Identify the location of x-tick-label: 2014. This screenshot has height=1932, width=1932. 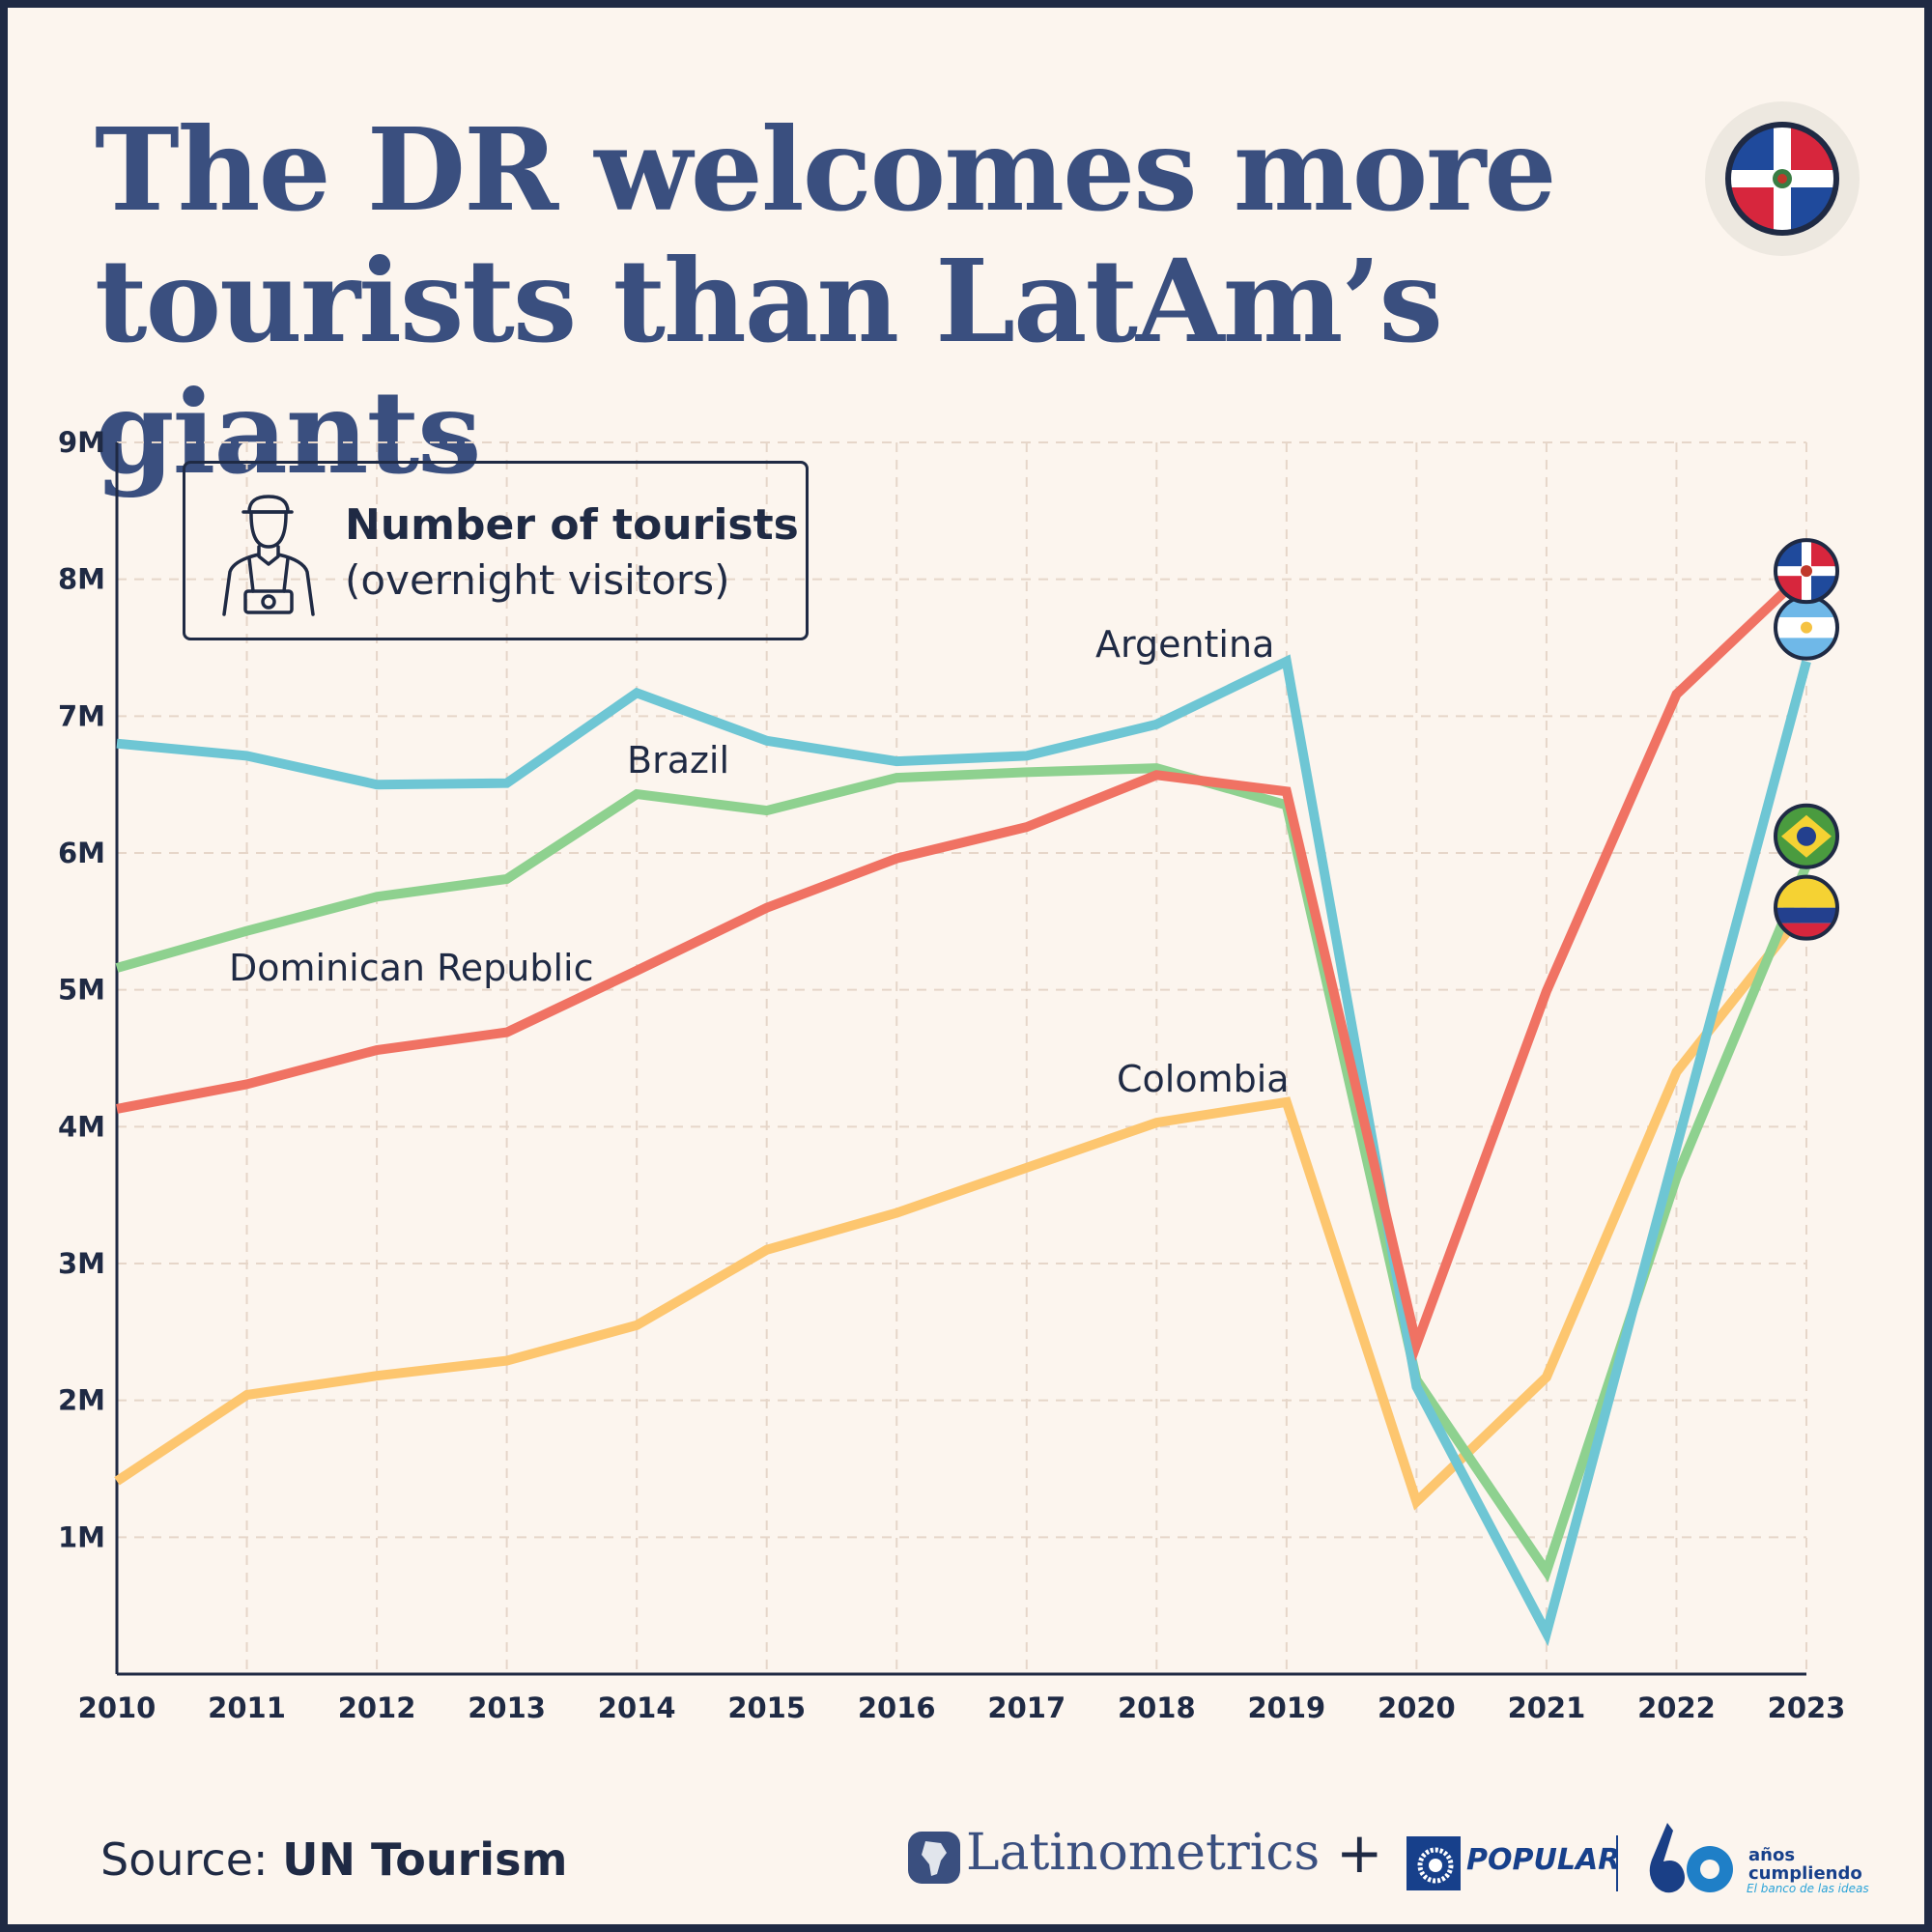
(637, 1707).